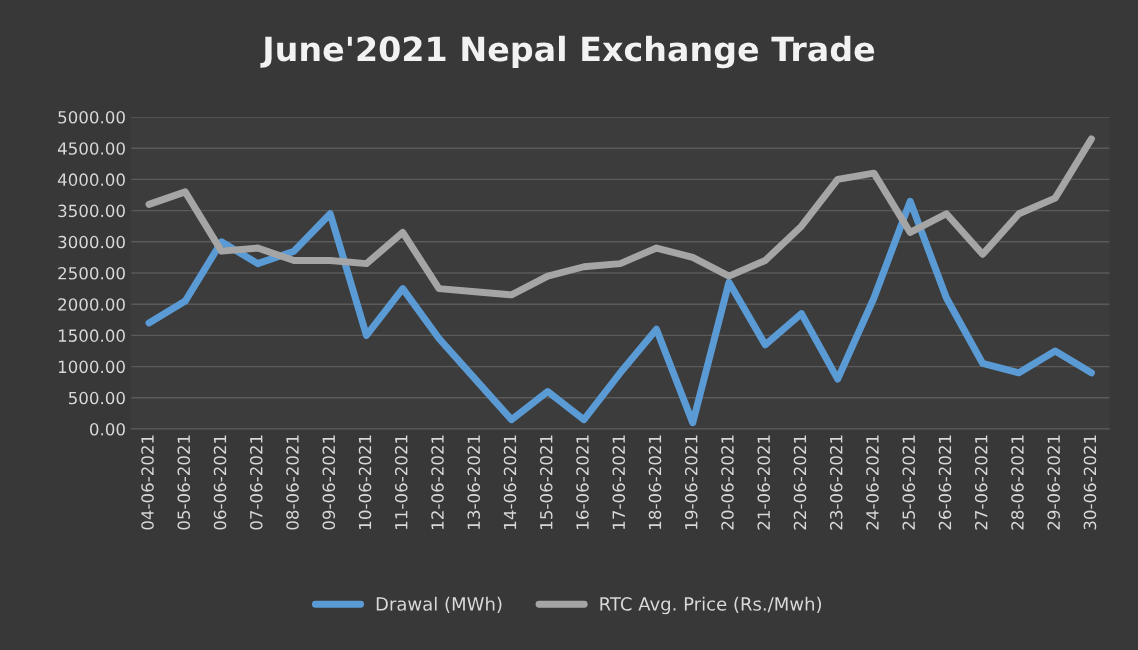  I want to click on y-tick-label: 1000.00, so click(91, 367).